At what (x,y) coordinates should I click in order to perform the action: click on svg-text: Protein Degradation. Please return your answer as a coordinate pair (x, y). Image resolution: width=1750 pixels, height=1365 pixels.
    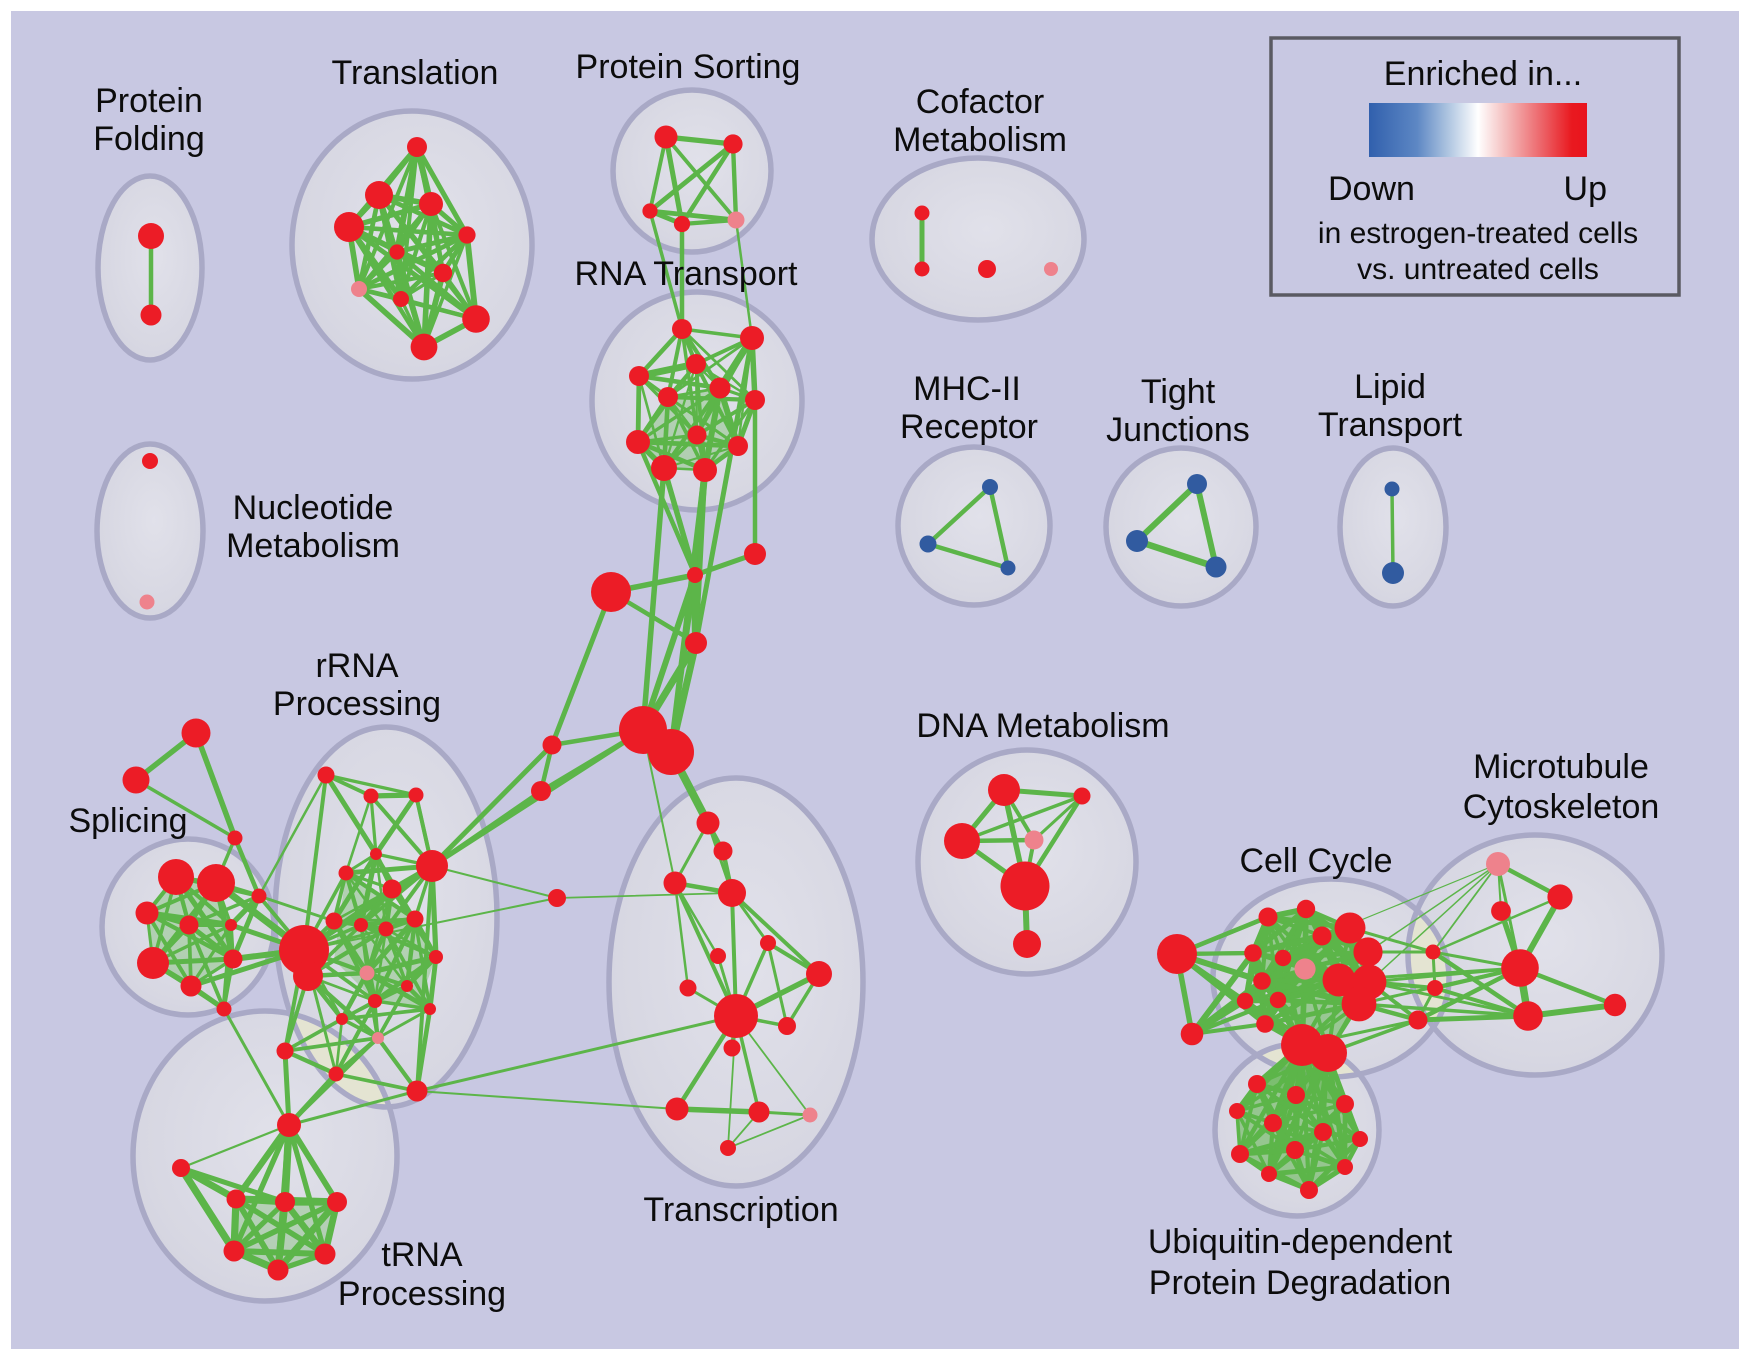
    Looking at the image, I should click on (1300, 1283).